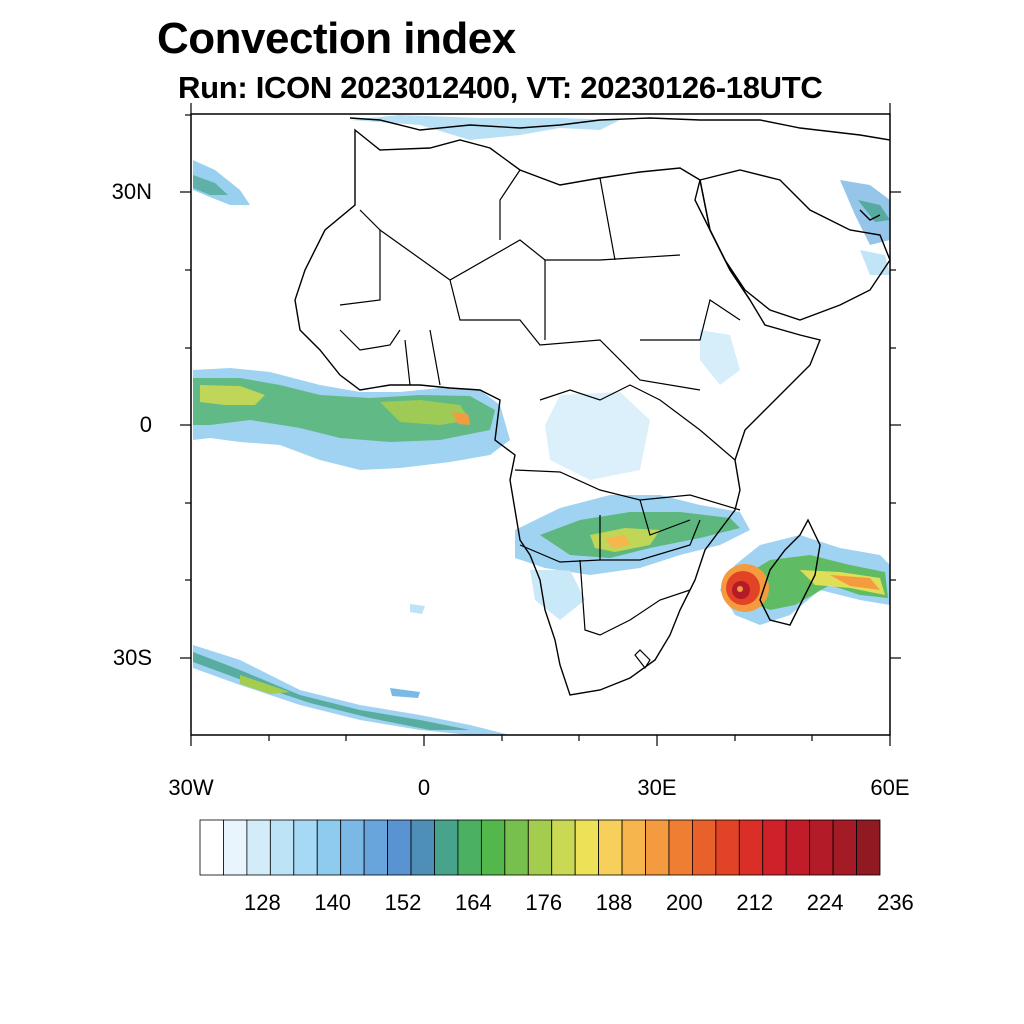  What do you see at coordinates (336, 38) in the screenshot?
I see `chart-title: Convection index` at bounding box center [336, 38].